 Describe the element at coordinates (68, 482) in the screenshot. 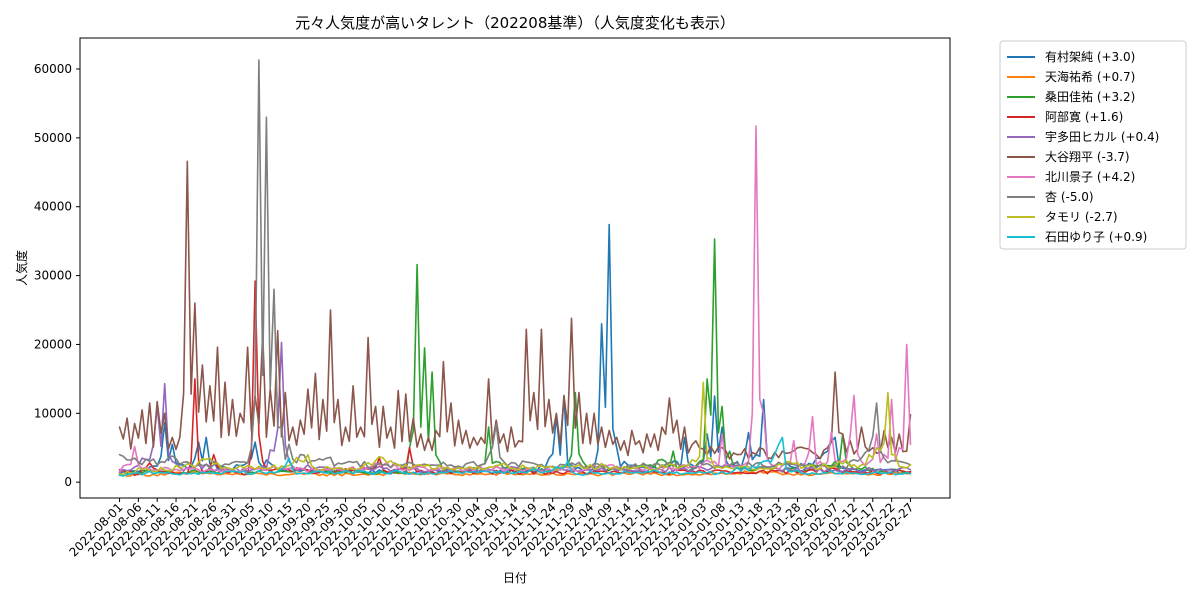

I see `y-tick-label: 0` at that location.